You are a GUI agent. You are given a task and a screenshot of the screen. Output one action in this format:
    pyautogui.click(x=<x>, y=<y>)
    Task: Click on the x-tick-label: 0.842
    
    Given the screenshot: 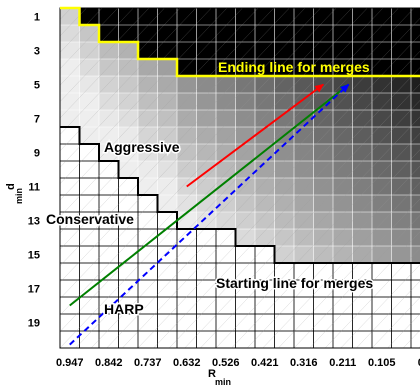 What is the action you would take?
    pyautogui.click(x=109, y=363)
    